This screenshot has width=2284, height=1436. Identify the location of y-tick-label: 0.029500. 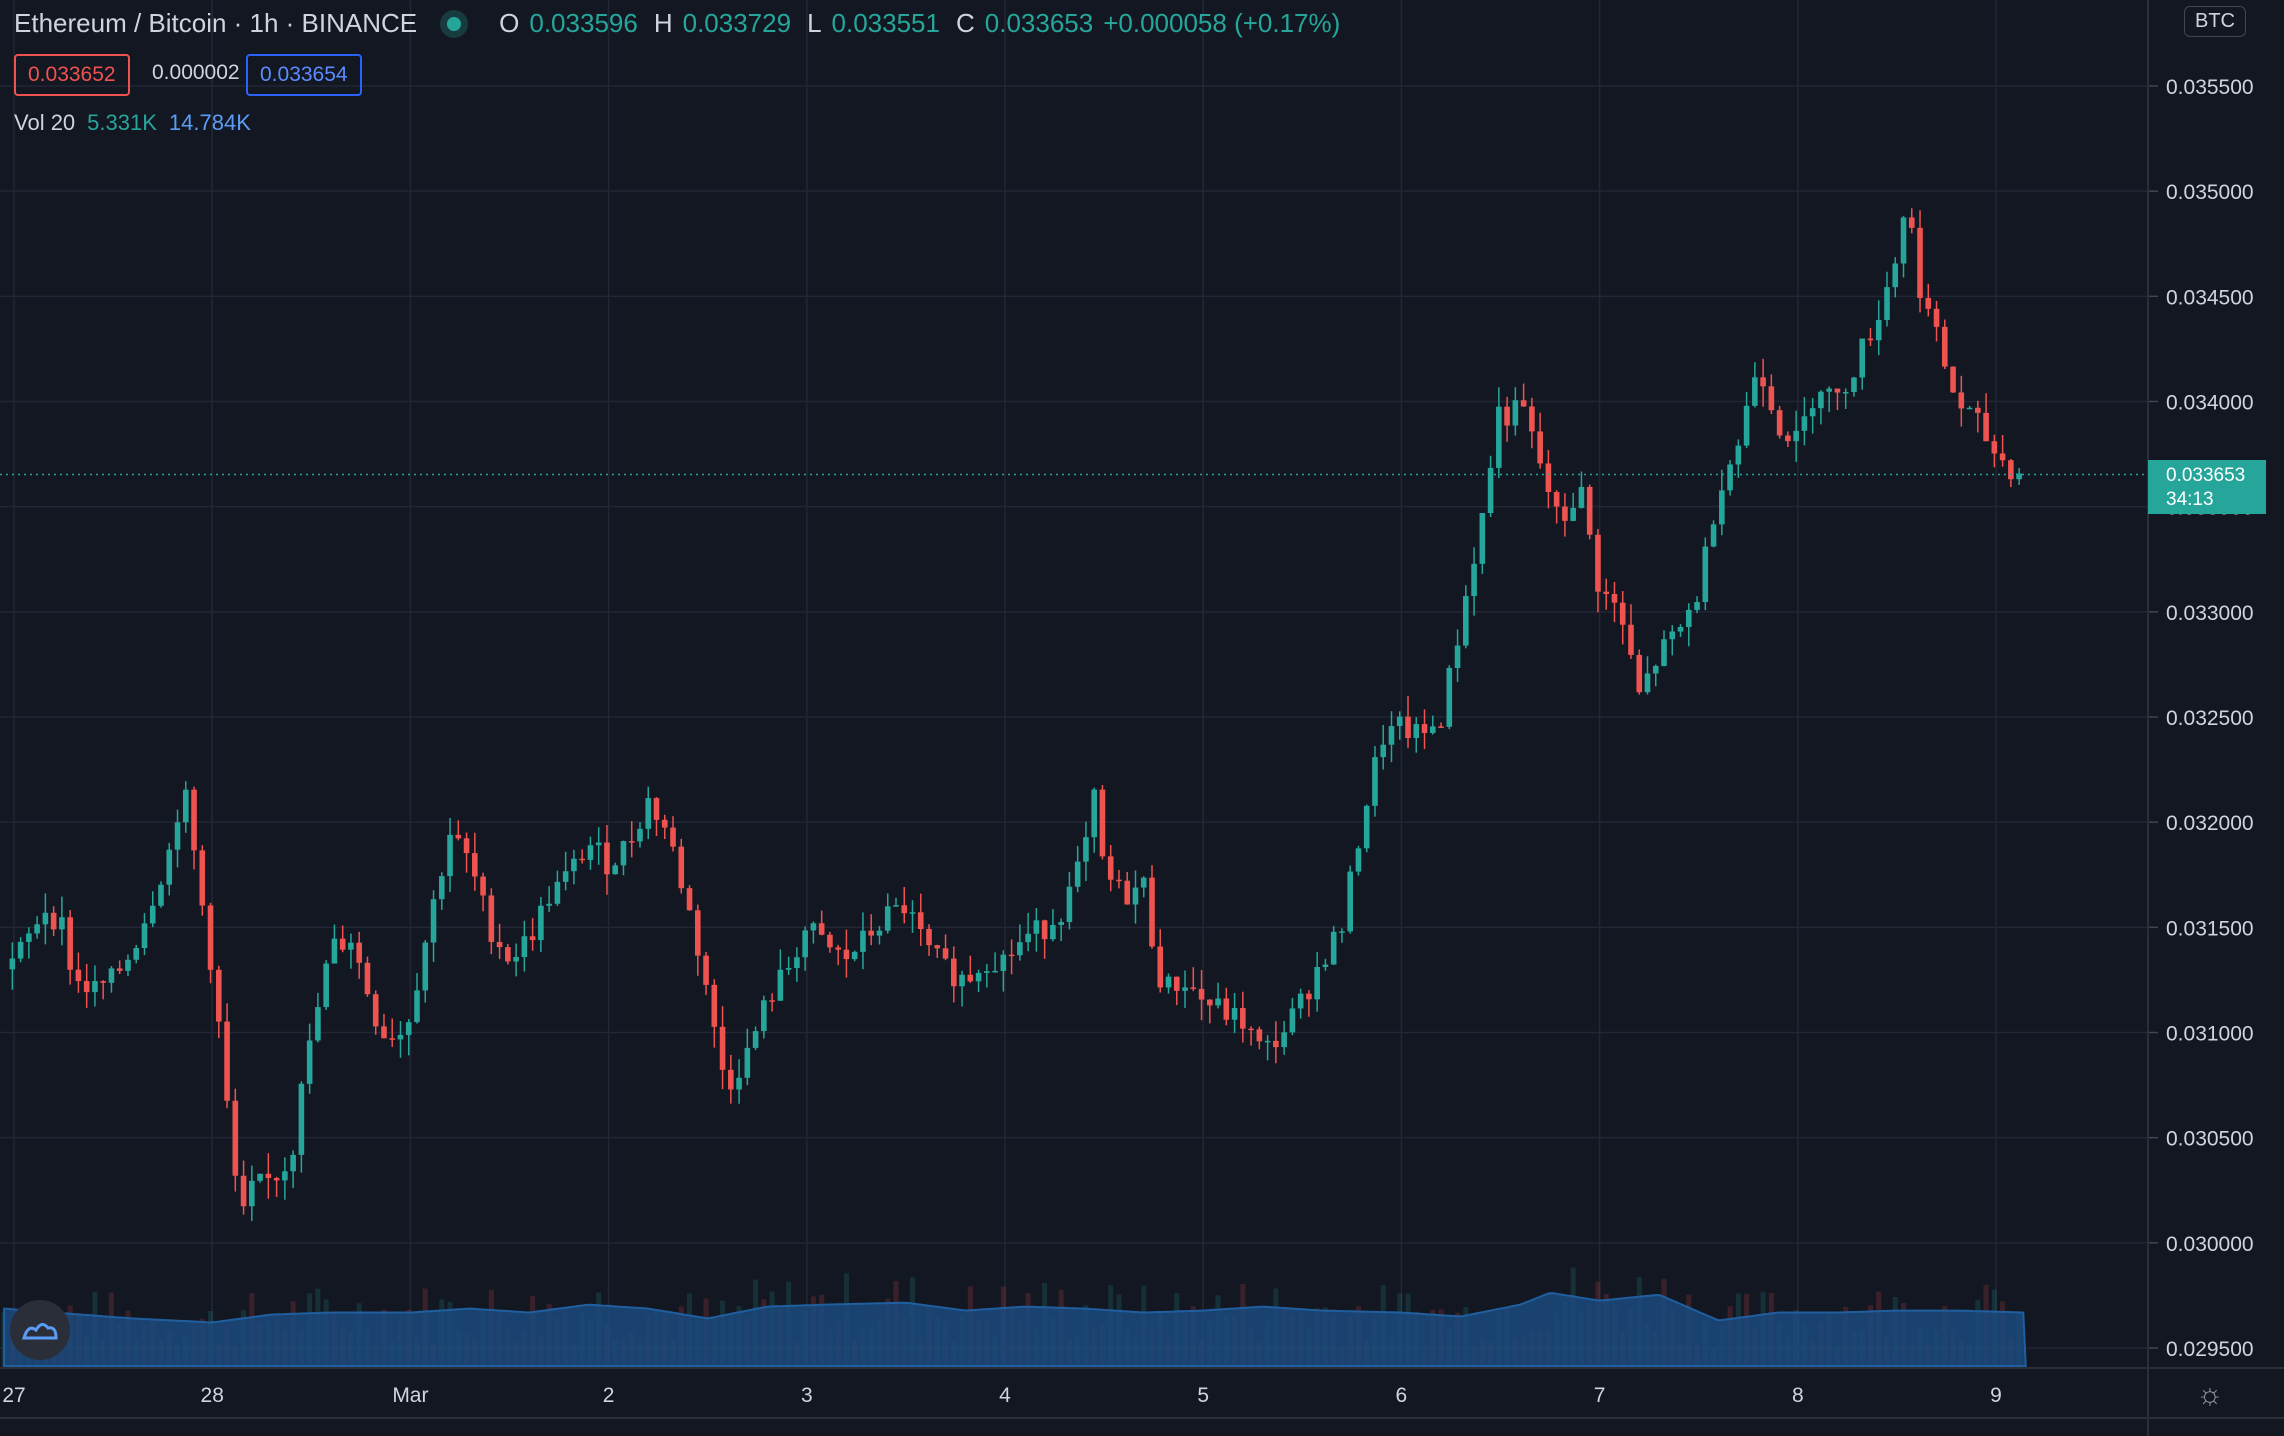
(2210, 1349).